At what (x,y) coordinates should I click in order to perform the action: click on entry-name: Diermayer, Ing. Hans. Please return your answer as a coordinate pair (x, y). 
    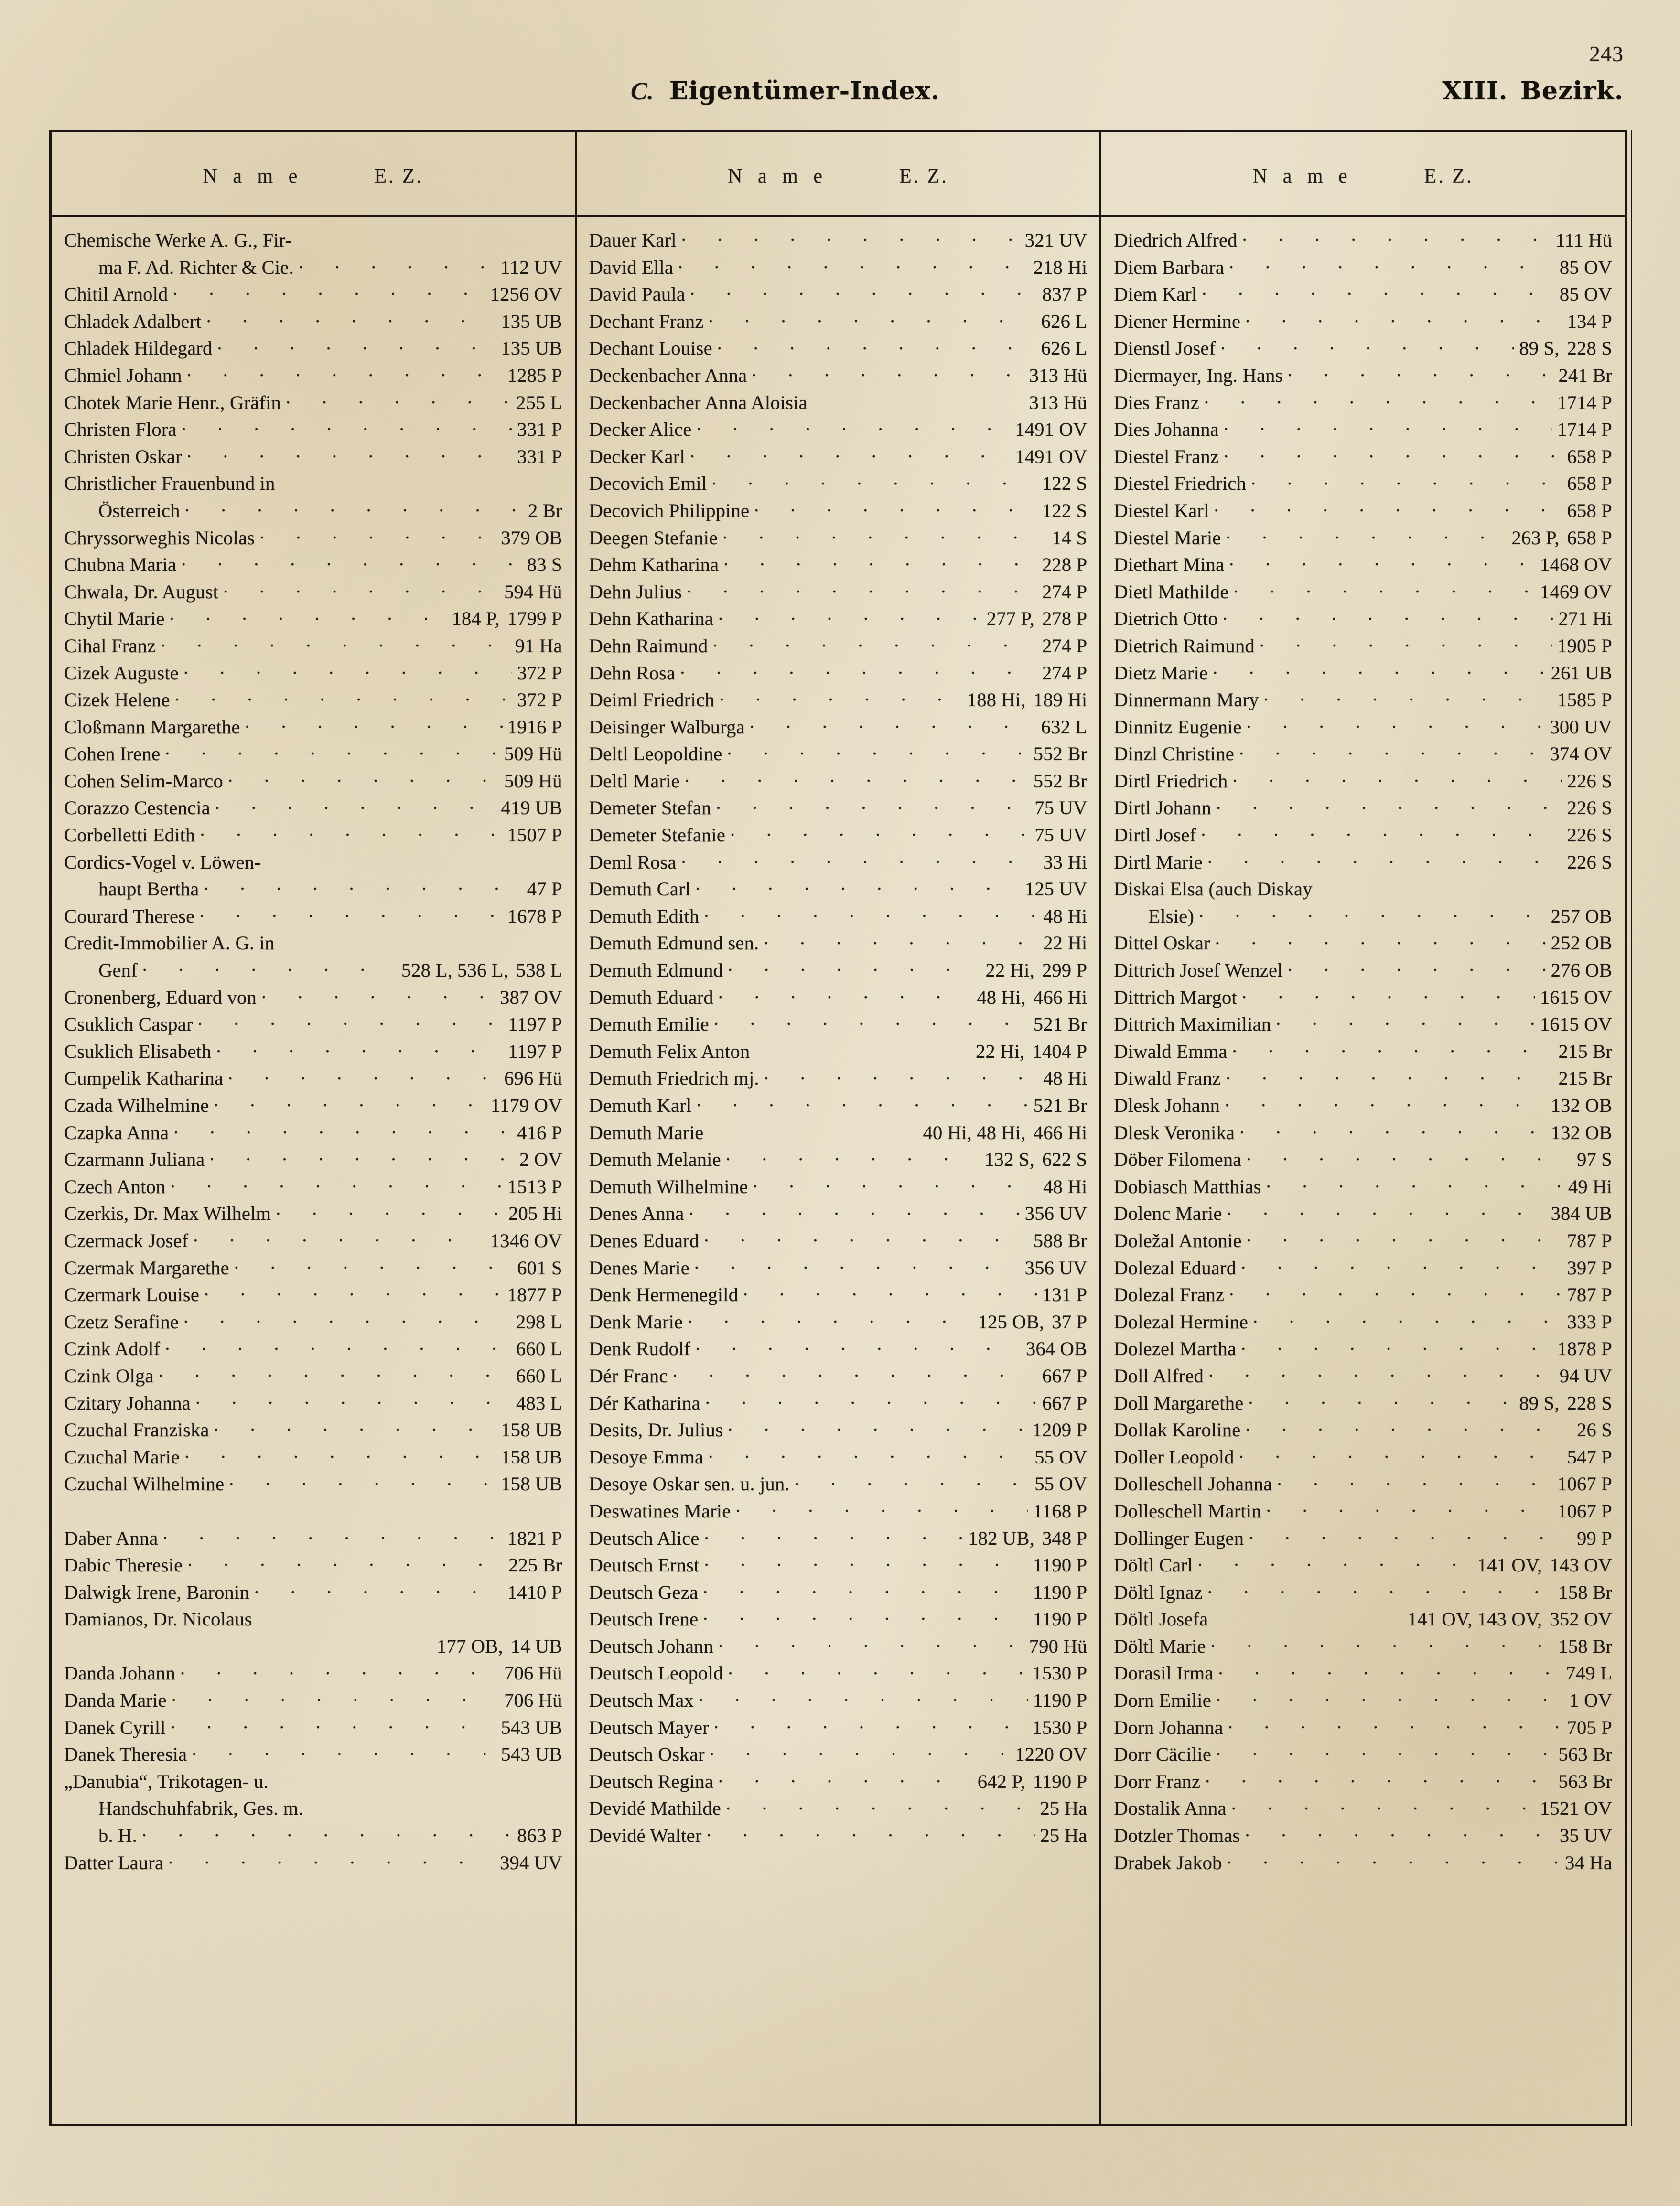
    Looking at the image, I should click on (1199, 375).